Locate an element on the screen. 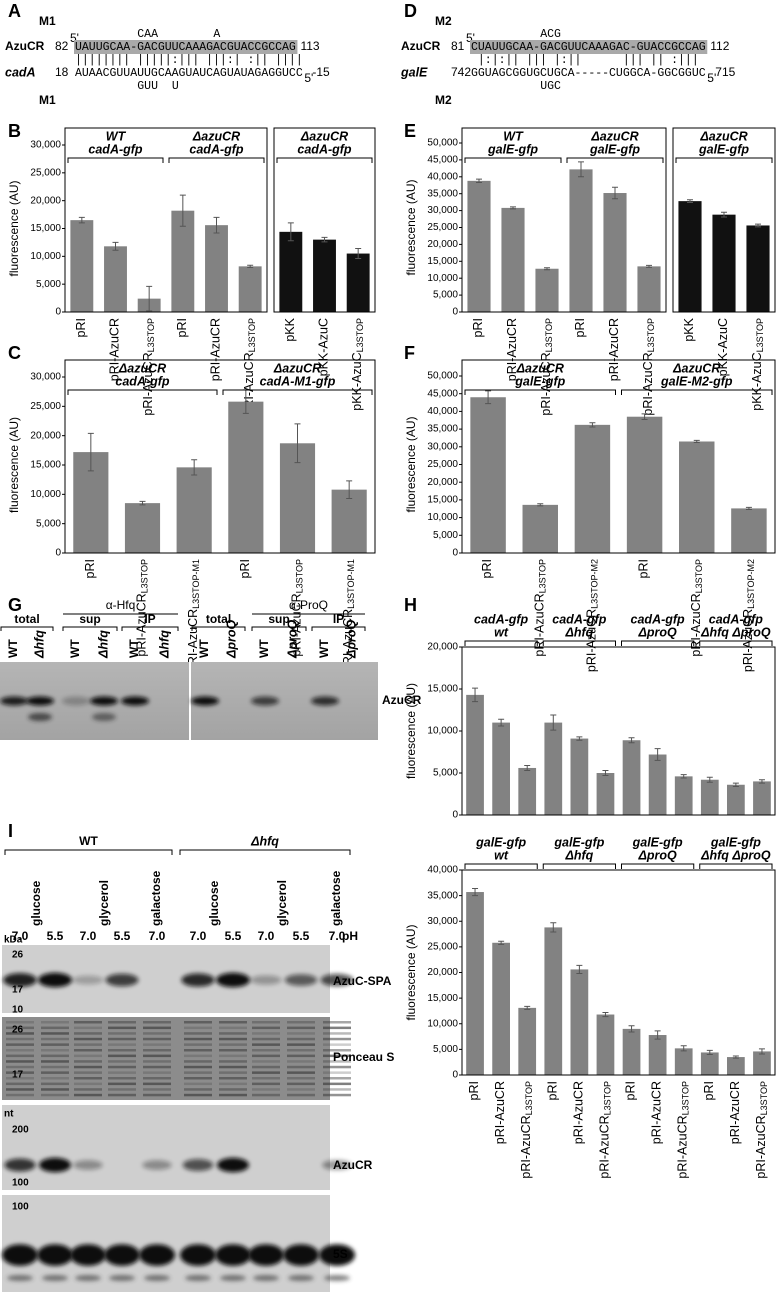 The image size is (778, 1299). panel-letter: B is located at coordinates (14, 131).